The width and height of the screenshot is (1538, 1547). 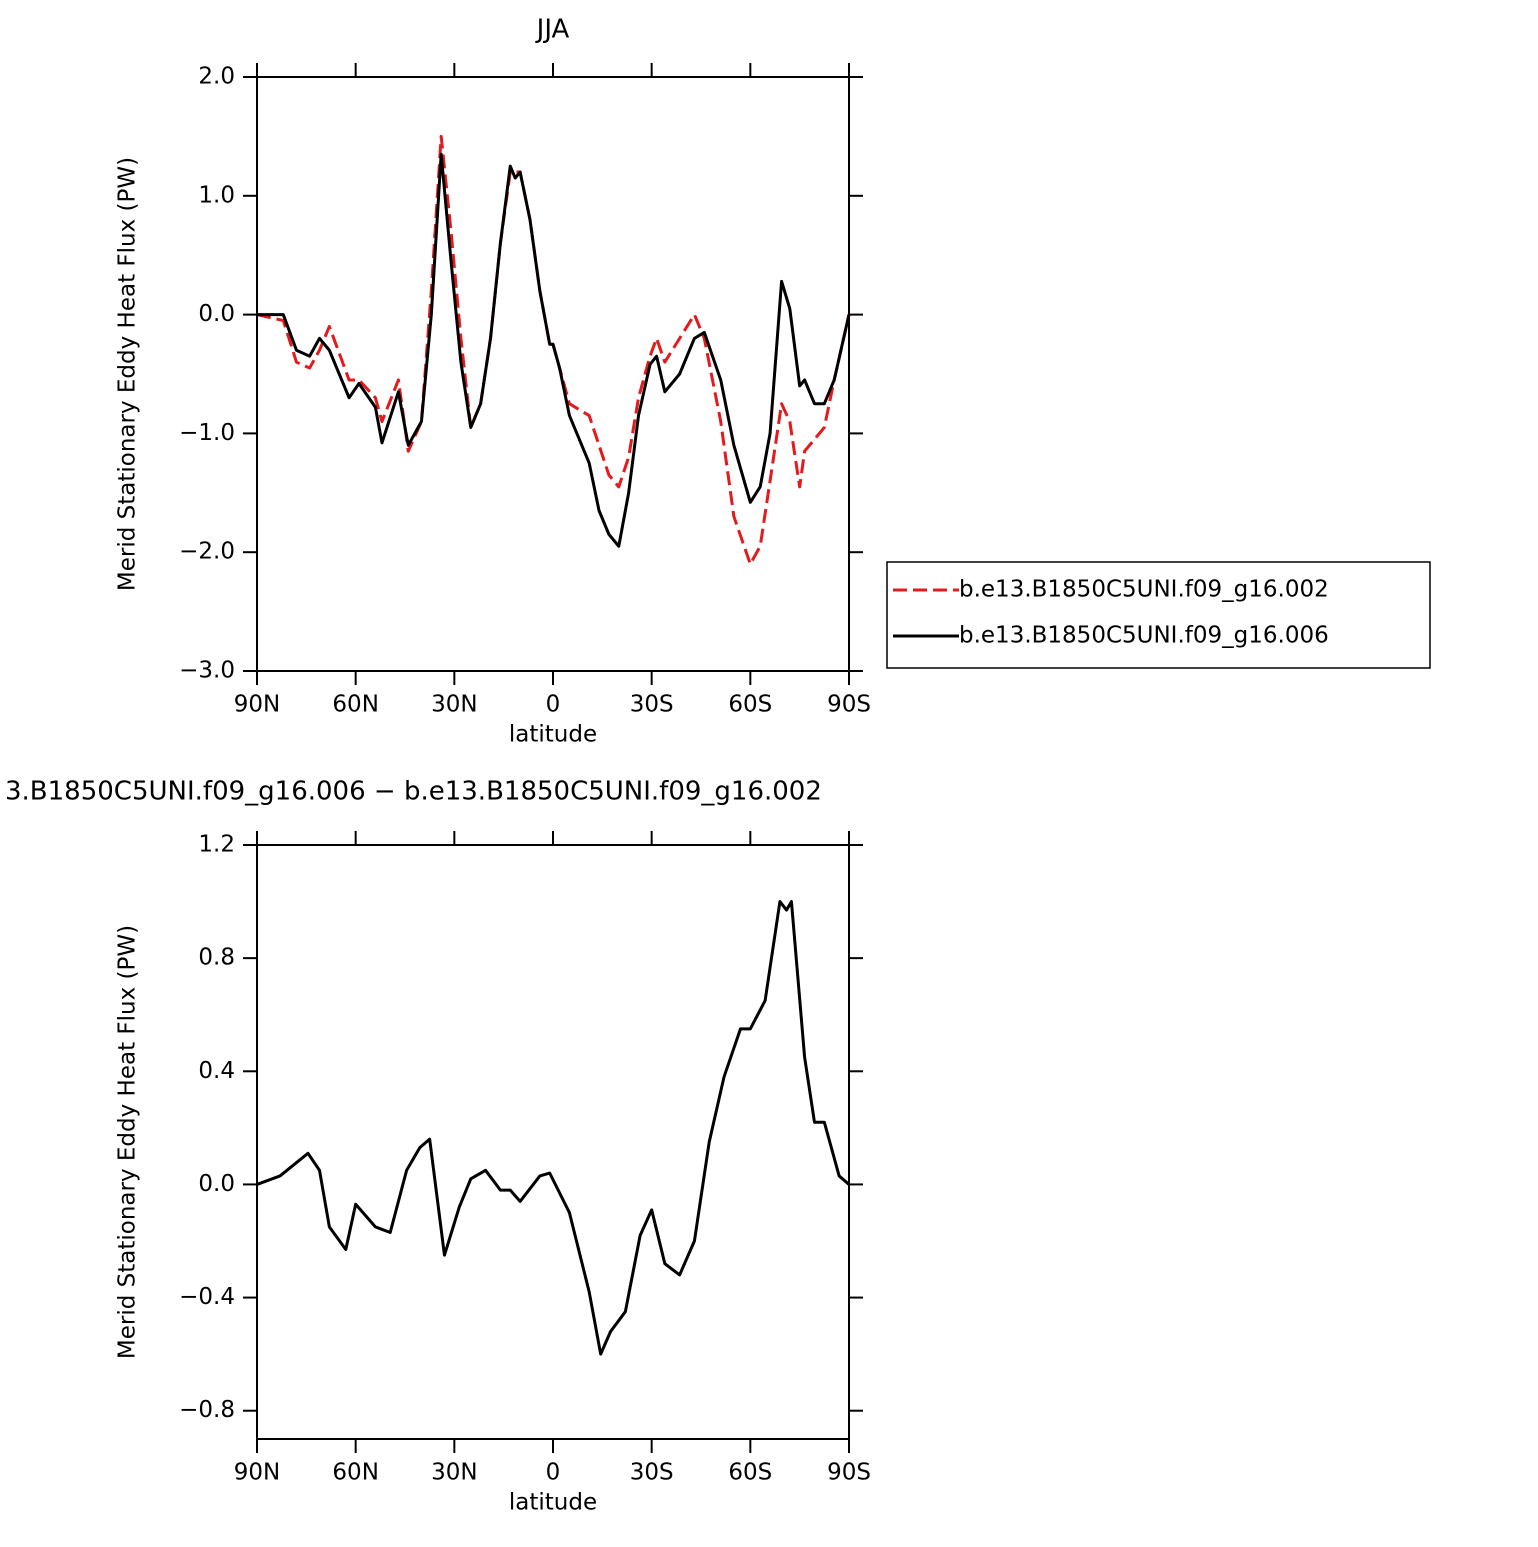 What do you see at coordinates (552, 30) in the screenshot?
I see `chart-title: JJA` at bounding box center [552, 30].